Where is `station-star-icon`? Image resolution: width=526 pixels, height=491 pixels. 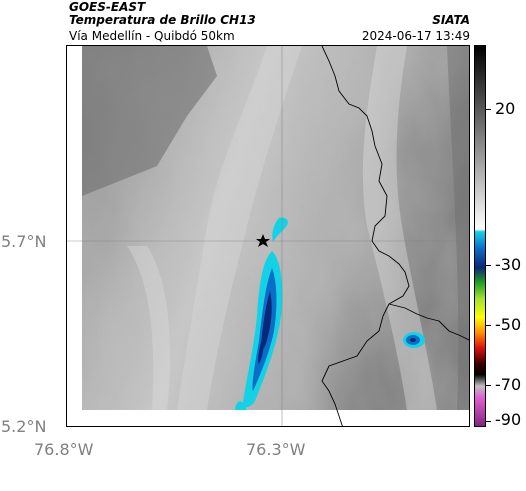
station-star-icon is located at coordinates (263, 240).